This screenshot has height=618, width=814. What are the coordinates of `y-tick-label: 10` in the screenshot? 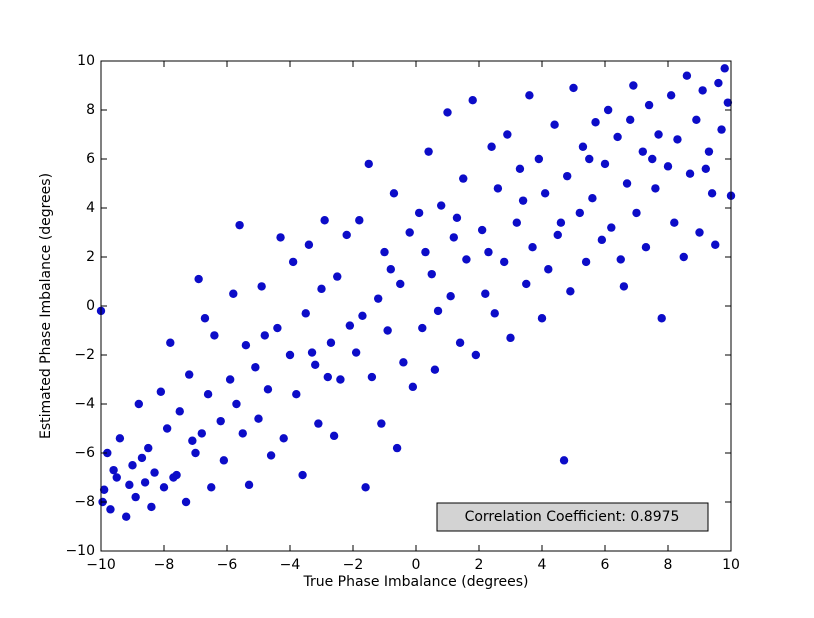 It's located at (86, 61).